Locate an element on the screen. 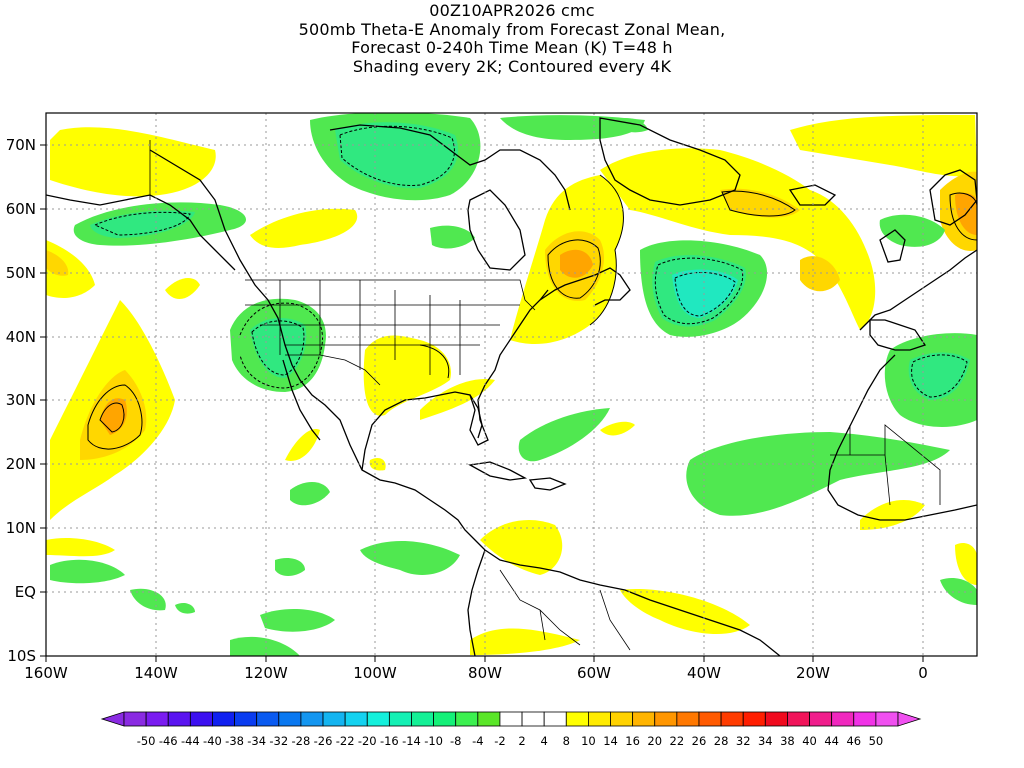 The width and height of the screenshot is (1024, 768). hispaniola is located at coordinates (547, 484).